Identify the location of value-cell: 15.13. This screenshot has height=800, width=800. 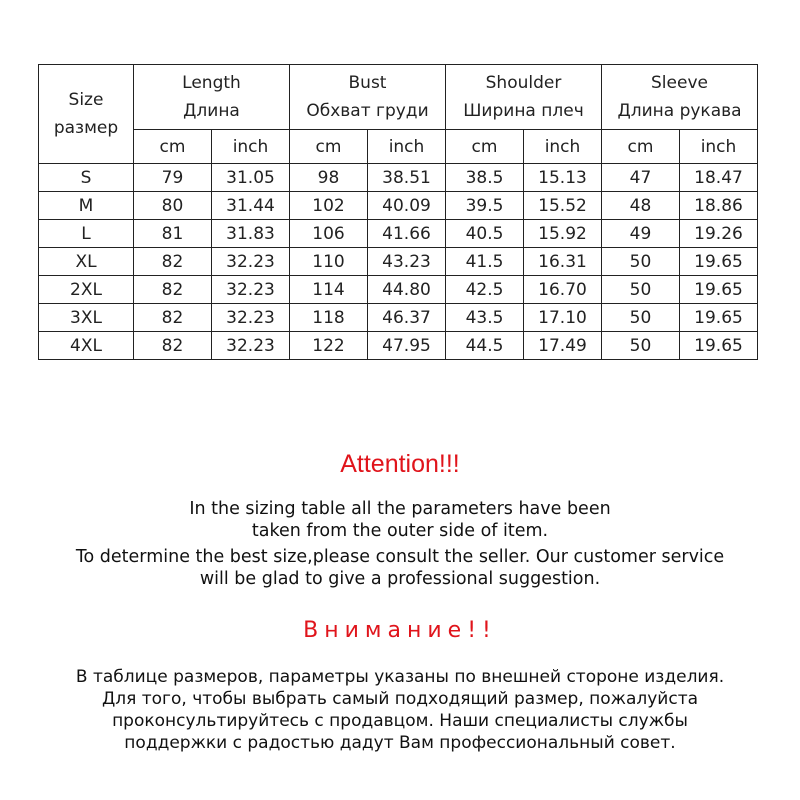
(562, 177).